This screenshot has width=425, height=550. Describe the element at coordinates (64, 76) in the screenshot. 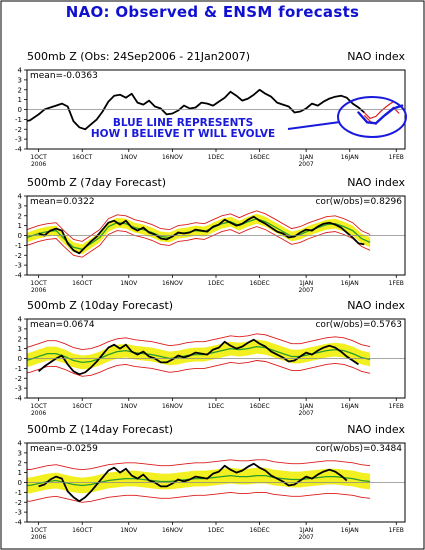

I see `panel-mean-stat: mean=-0.0363` at that location.